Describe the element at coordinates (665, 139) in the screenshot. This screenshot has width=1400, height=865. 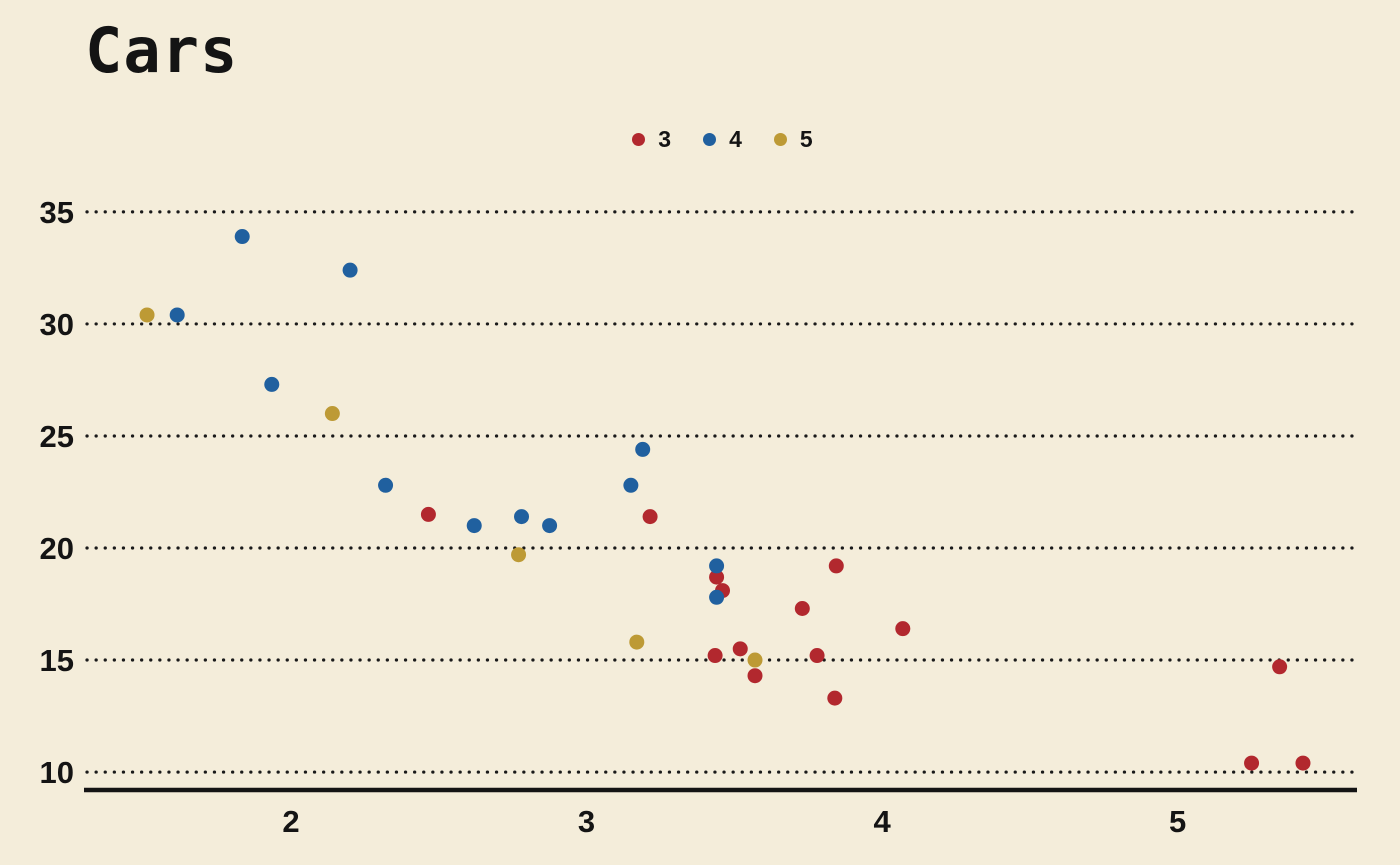
I see `legend-label: 3` at that location.